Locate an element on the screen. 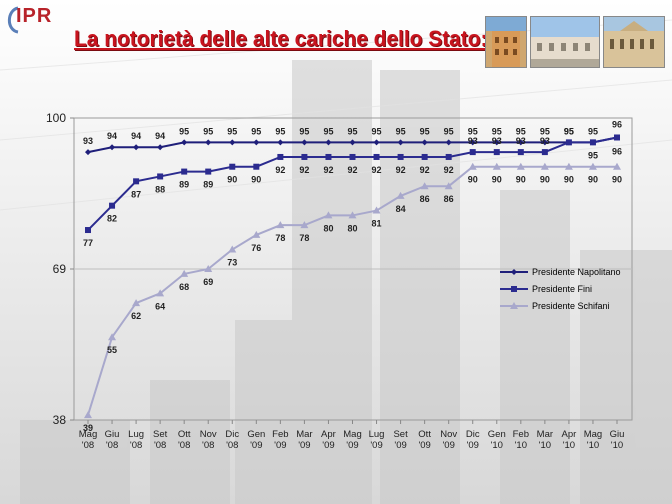 Image resolution: width=672 pixels, height=504 pixels. x-tick-label: Dic is located at coordinates (473, 434).